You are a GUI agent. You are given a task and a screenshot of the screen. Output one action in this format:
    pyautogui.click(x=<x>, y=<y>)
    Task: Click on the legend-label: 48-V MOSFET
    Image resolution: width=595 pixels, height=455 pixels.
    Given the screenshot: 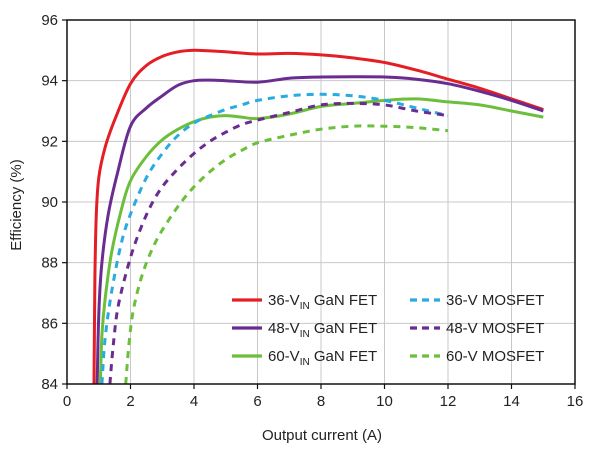 What is the action you would take?
    pyautogui.click(x=495, y=328)
    